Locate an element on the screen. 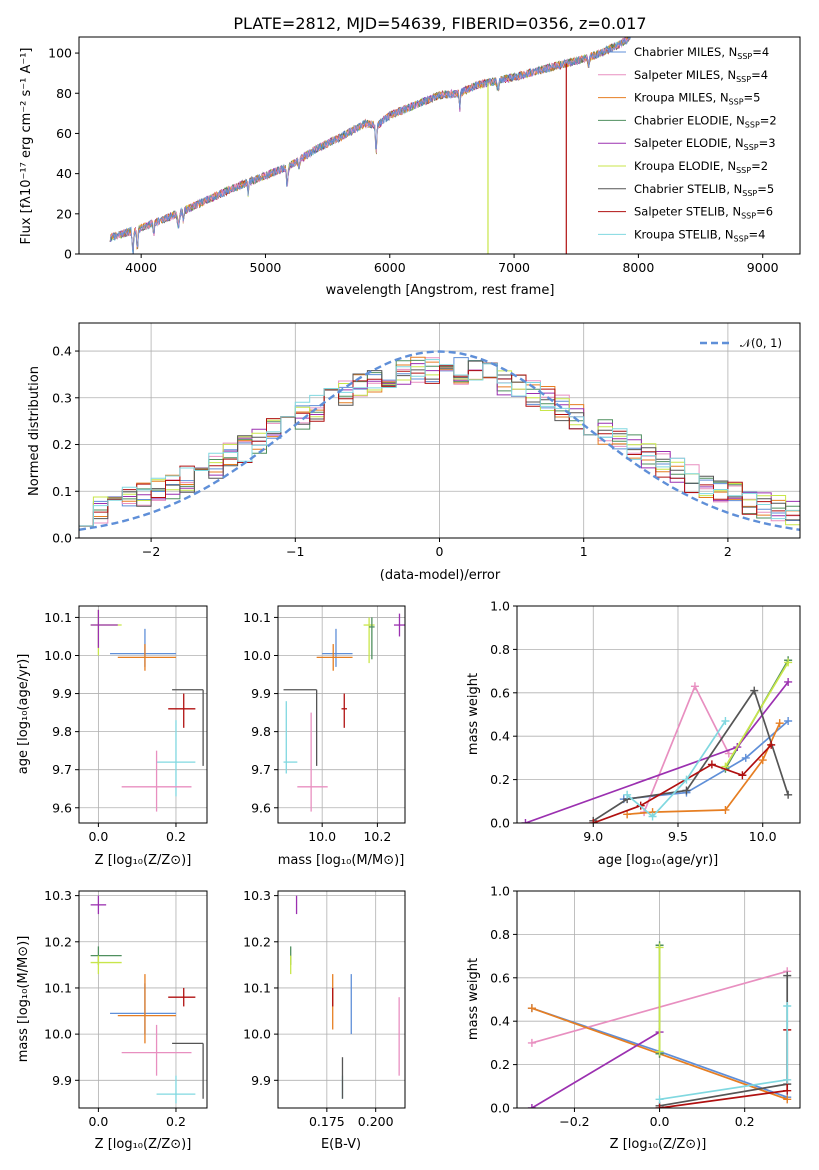 Image resolution: width=819 pixels, height=1170 pixels. legend-nssp-1: =4 is located at coordinates (759, 75).